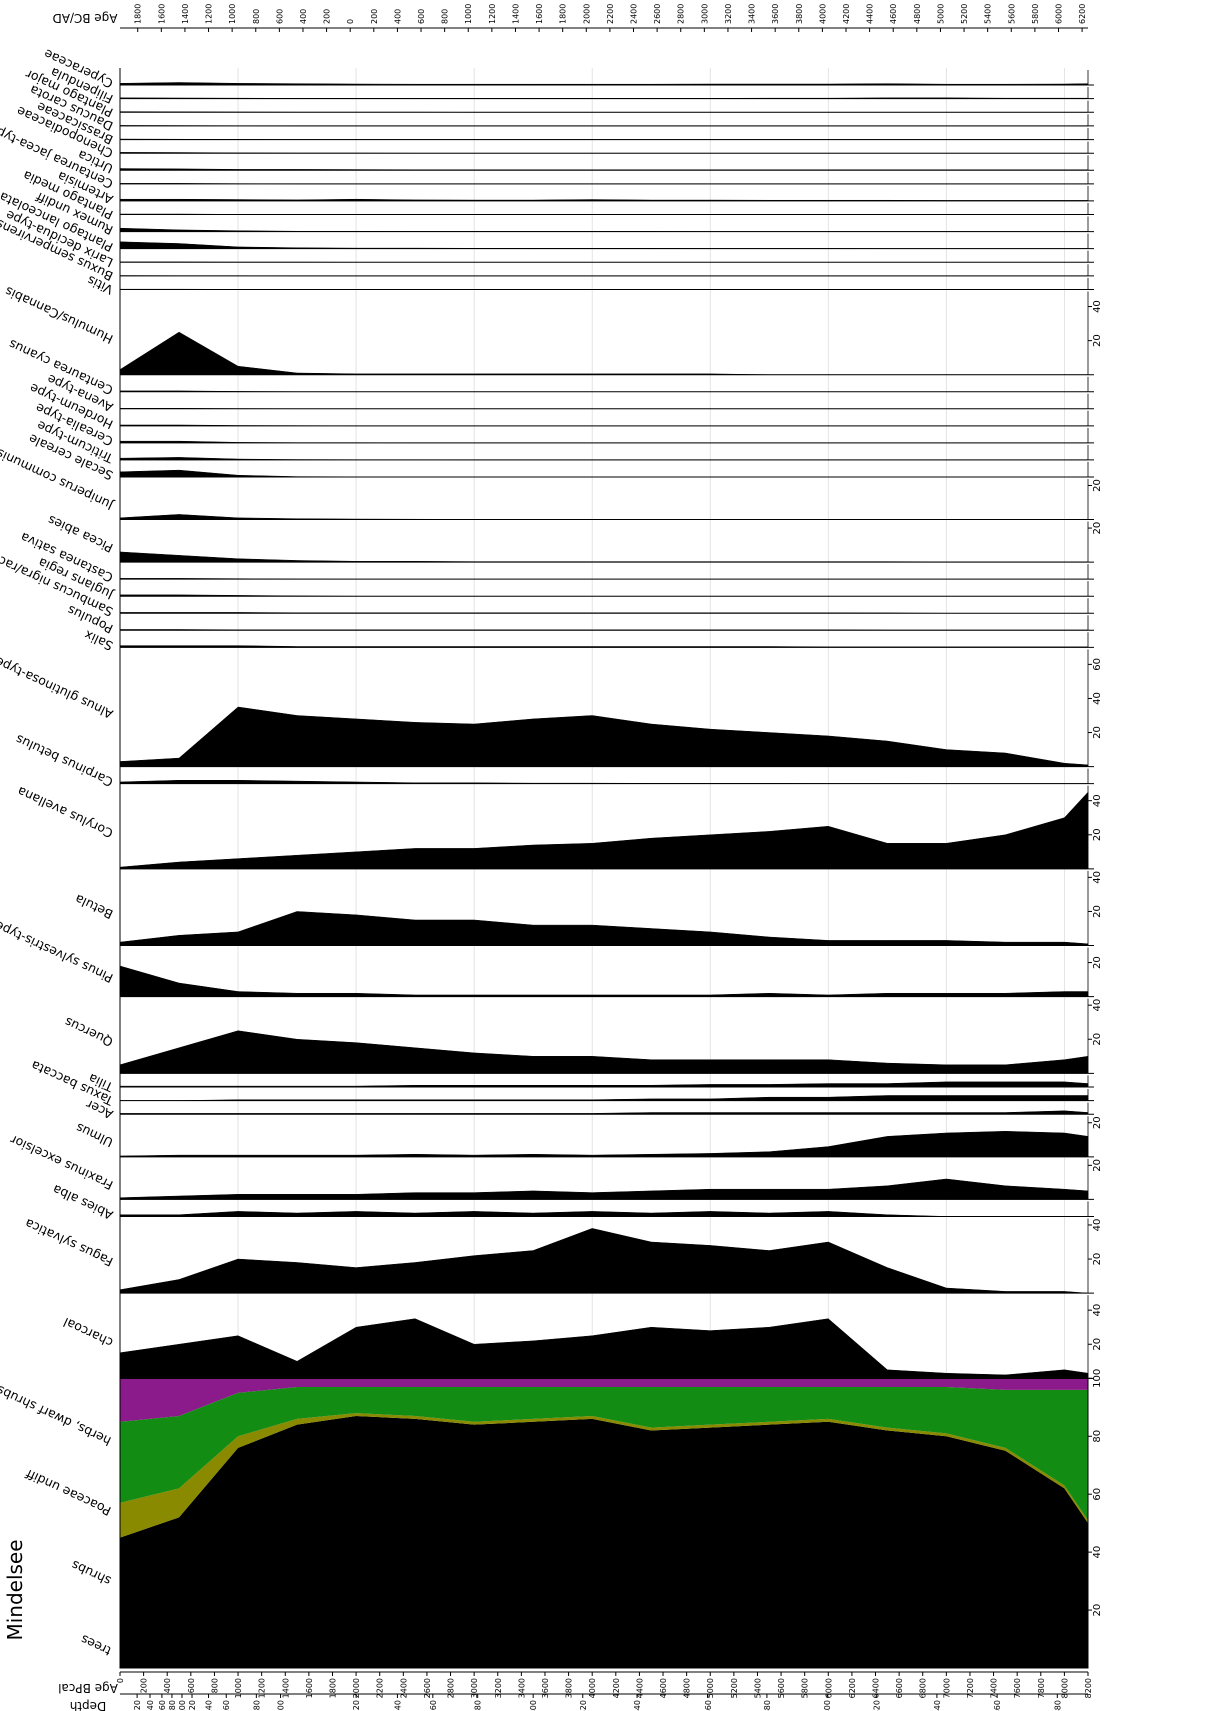 The height and width of the screenshot is (1711, 1210). Describe the element at coordinates (805, 1688) in the screenshot. I see `x-tick-label: 5800` at that location.